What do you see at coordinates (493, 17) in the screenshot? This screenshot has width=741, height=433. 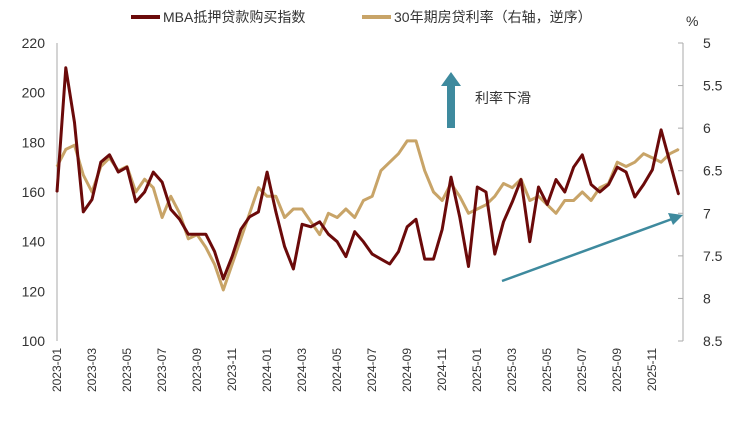 I see `legend-label-rate: 30年期房贷利率（右轴，逆序）` at bounding box center [493, 17].